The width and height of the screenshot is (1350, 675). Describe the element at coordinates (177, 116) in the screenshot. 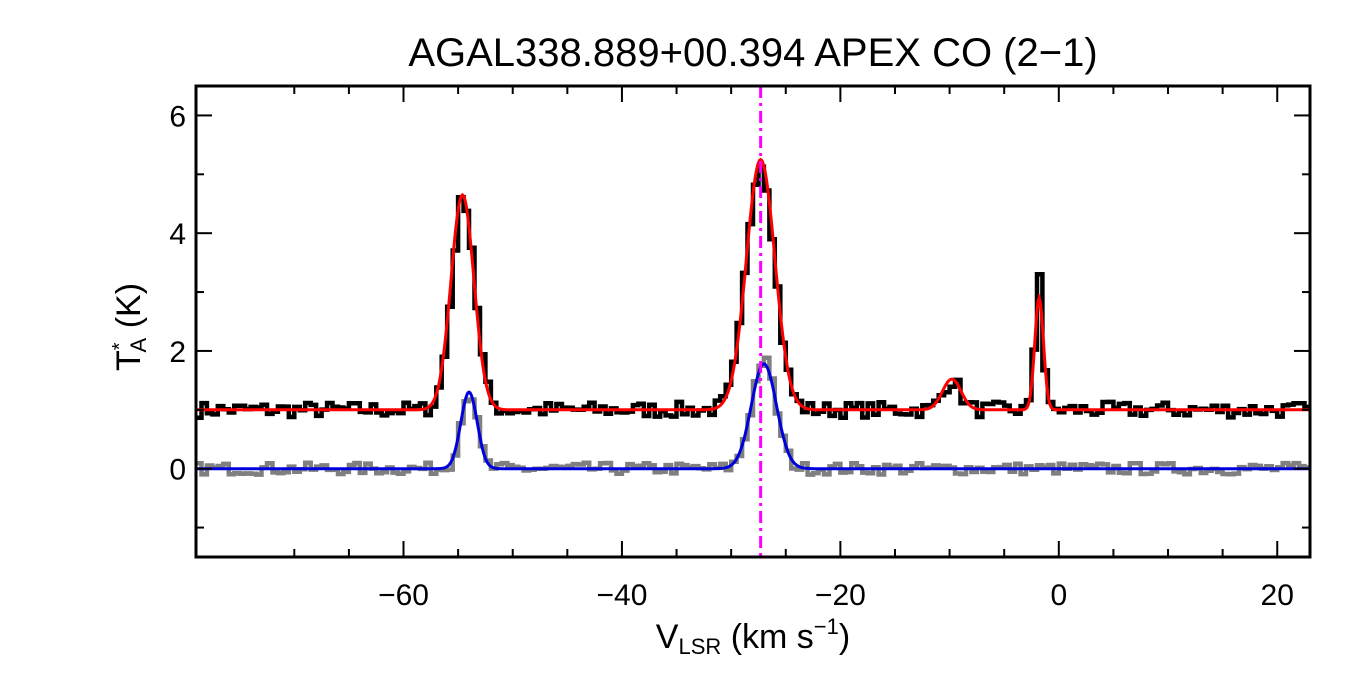

I see `y-tick-label: 6` at that location.